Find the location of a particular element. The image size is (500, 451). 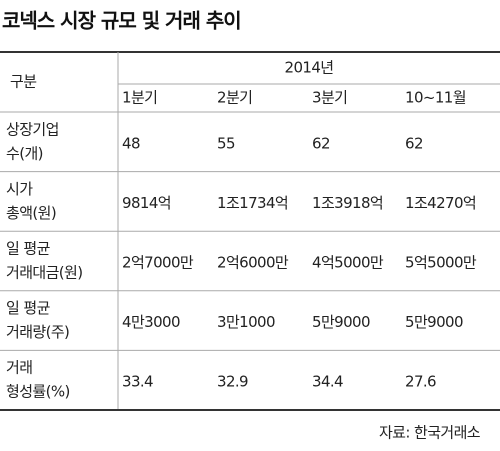

column-header: 1분기 is located at coordinates (139, 98).